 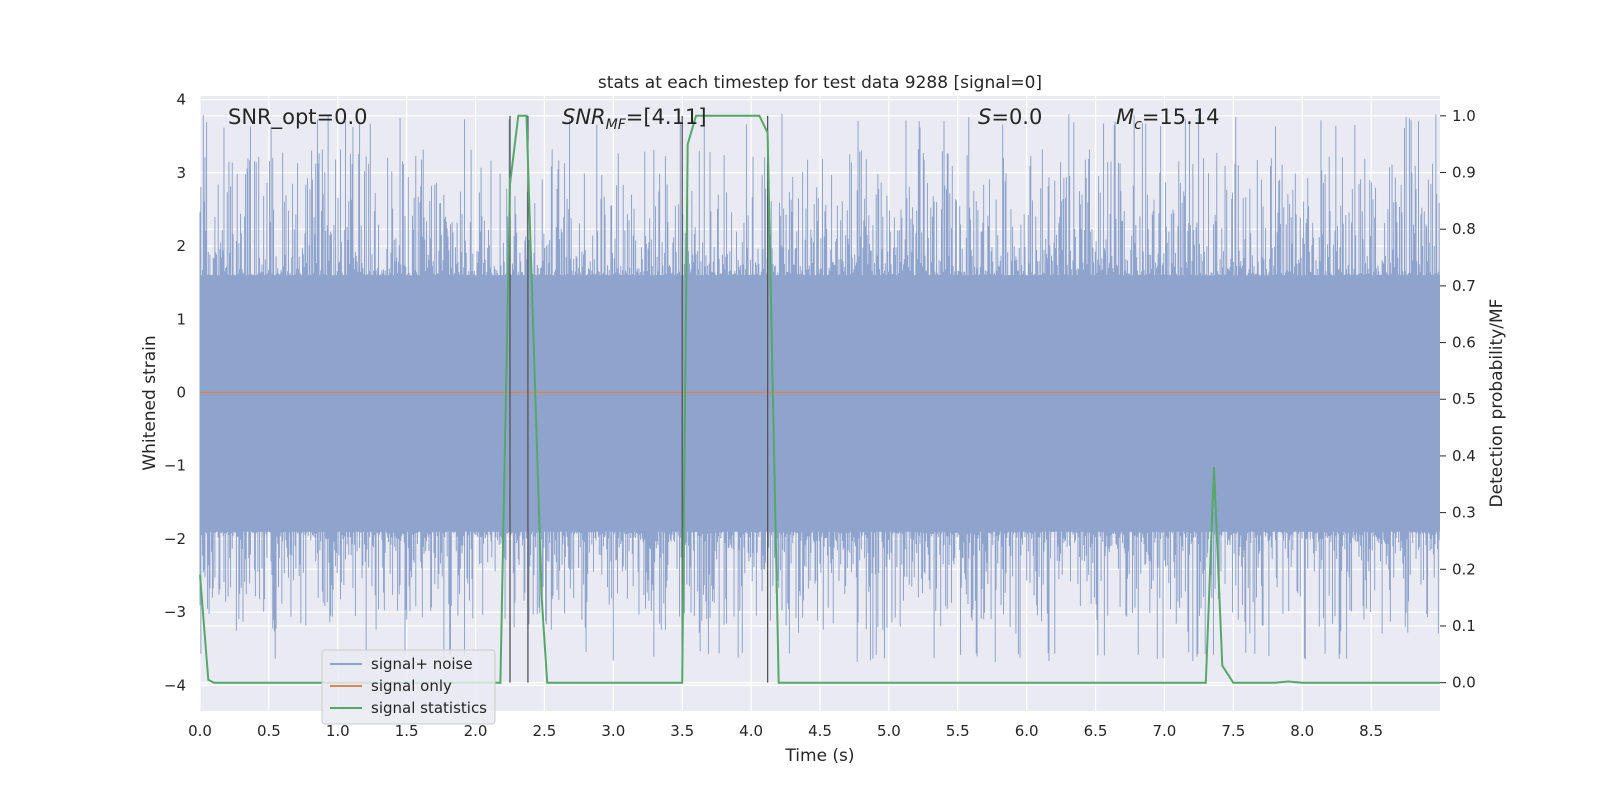 I want to click on legend-label-noise: signal+ noise, so click(x=422, y=664).